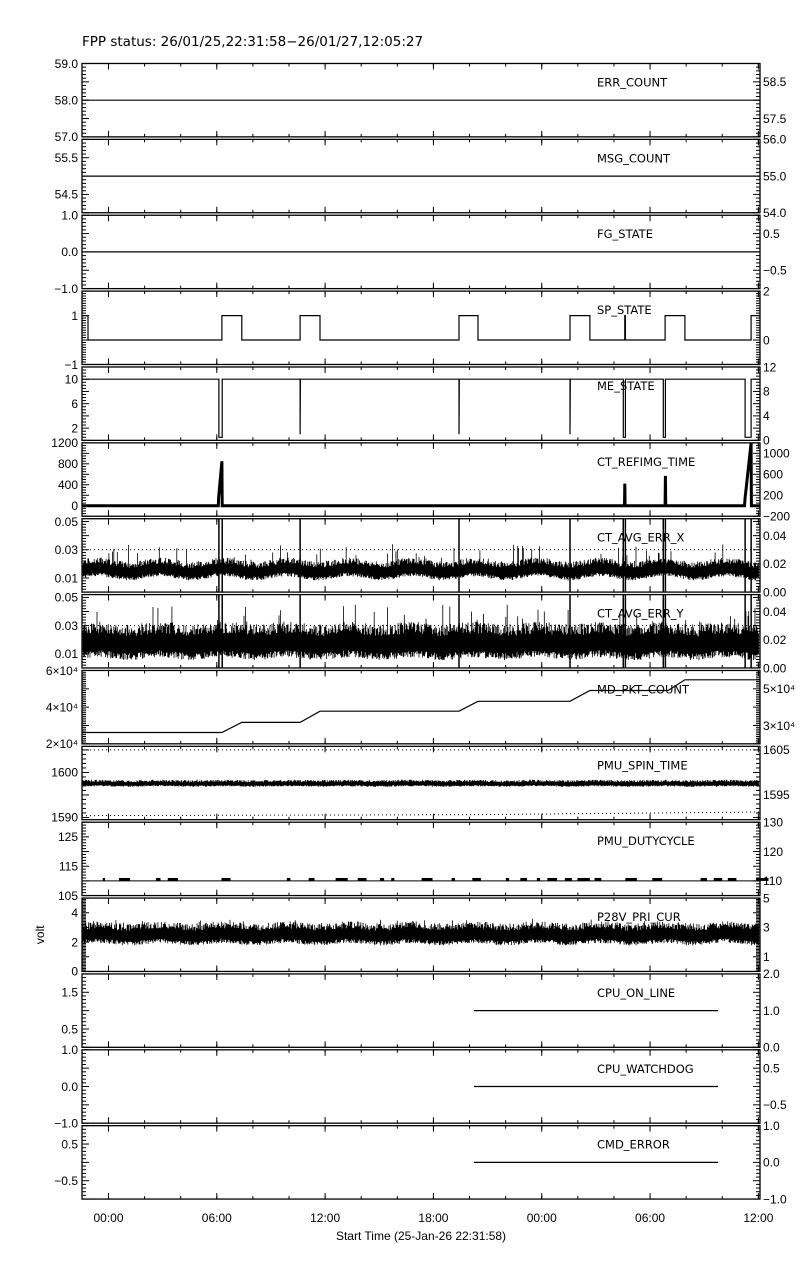 The height and width of the screenshot is (1280, 800). Describe the element at coordinates (64, 443) in the screenshot. I see `y-tick-label: 1200` at that location.